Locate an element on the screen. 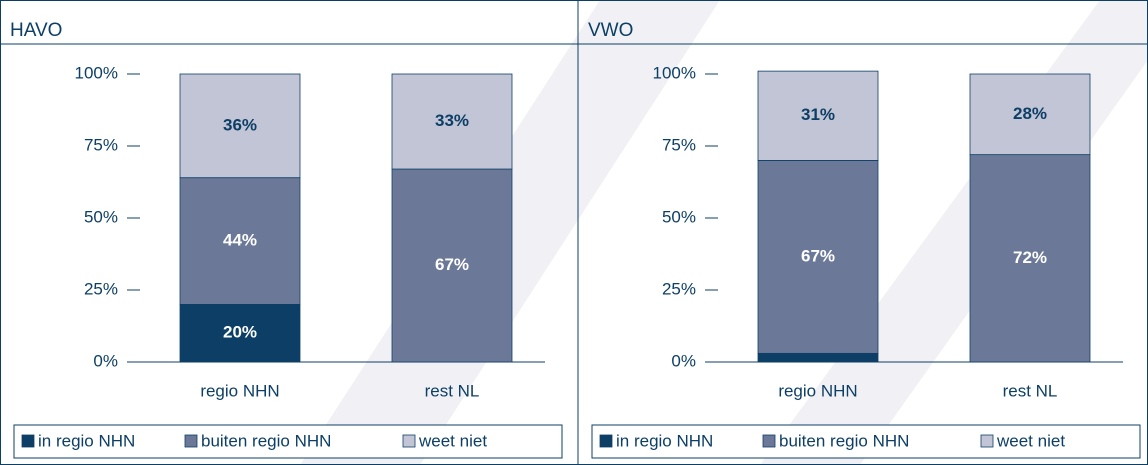  panel-title: HAVO is located at coordinates (36, 30).